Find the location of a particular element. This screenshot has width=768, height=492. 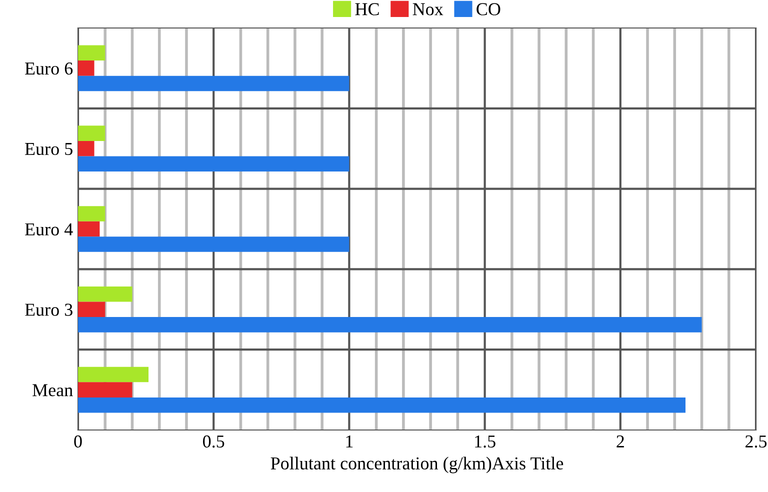

y-tick-label: Euro 4 is located at coordinates (49, 229).